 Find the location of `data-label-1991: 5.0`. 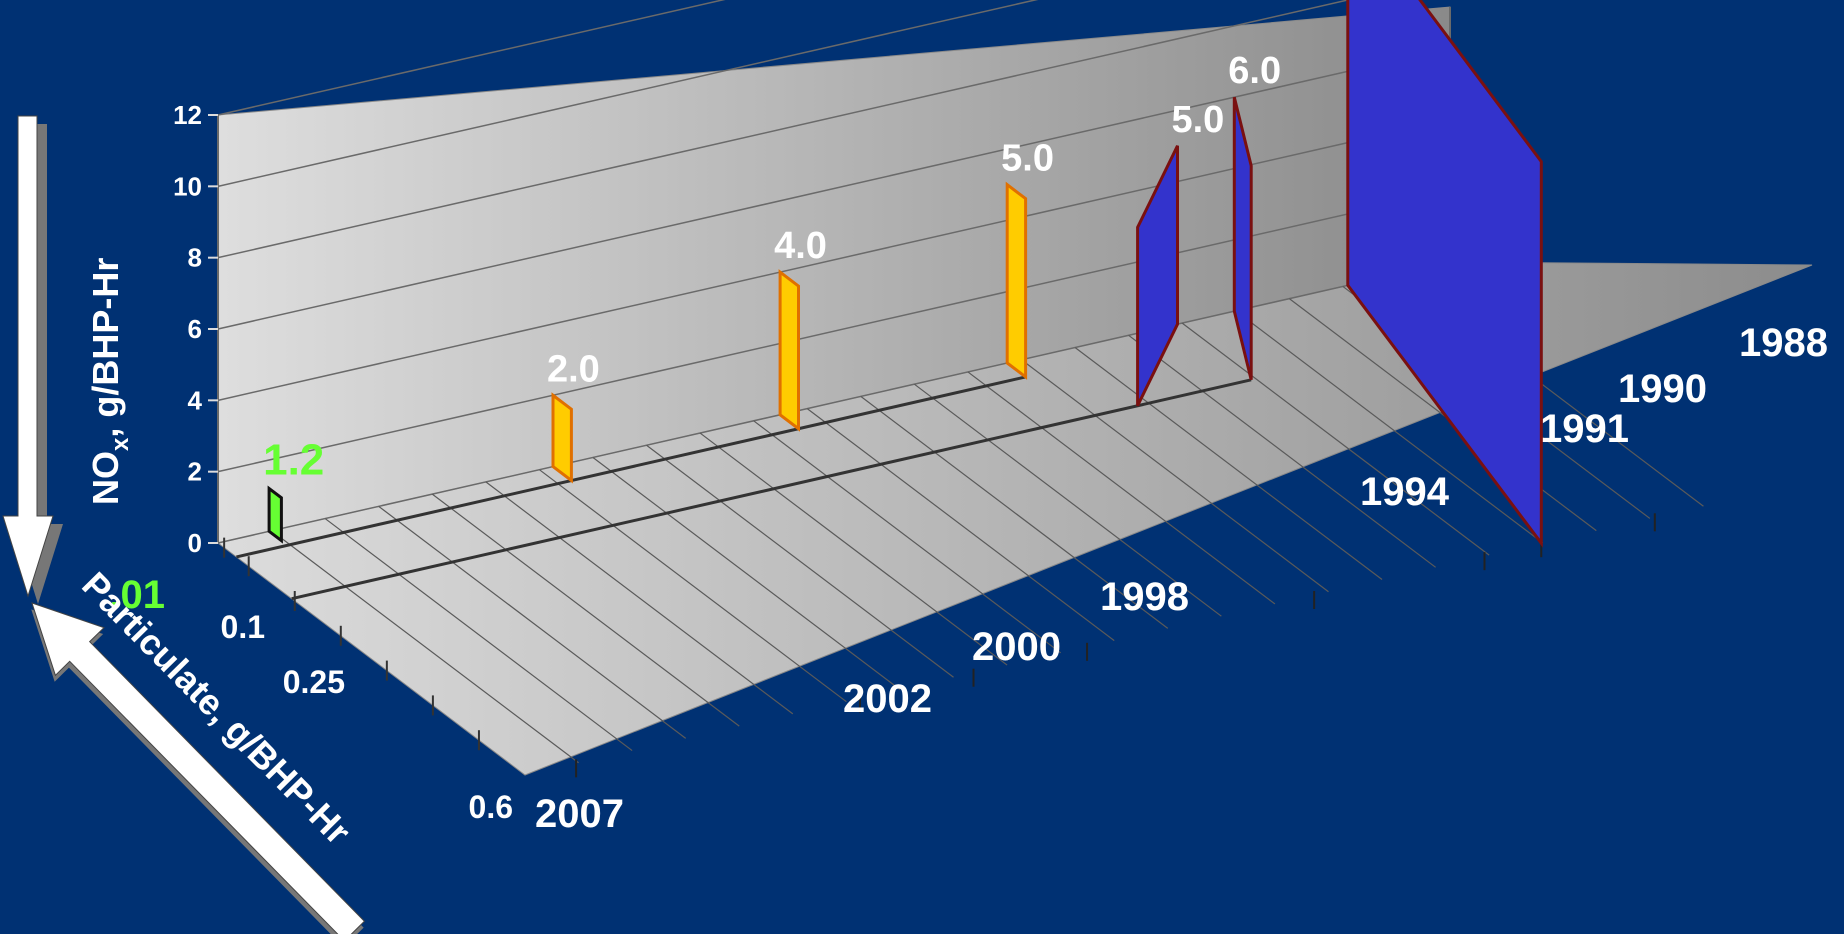

data-label-1991: 5.0 is located at coordinates (1197, 120).